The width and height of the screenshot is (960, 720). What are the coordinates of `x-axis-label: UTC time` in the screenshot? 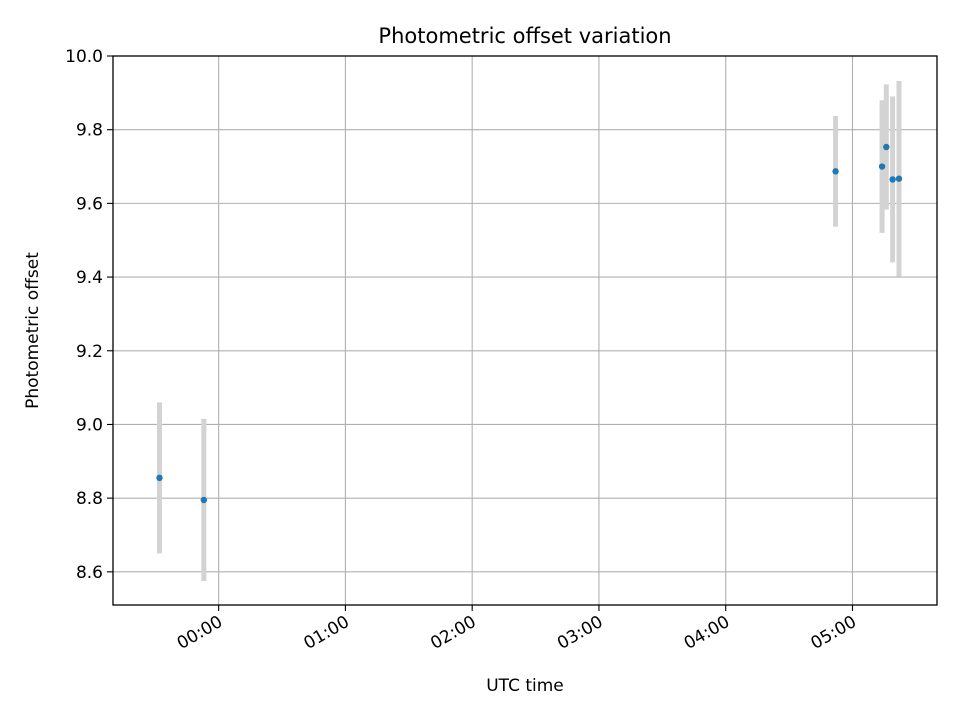 It's located at (525, 686).